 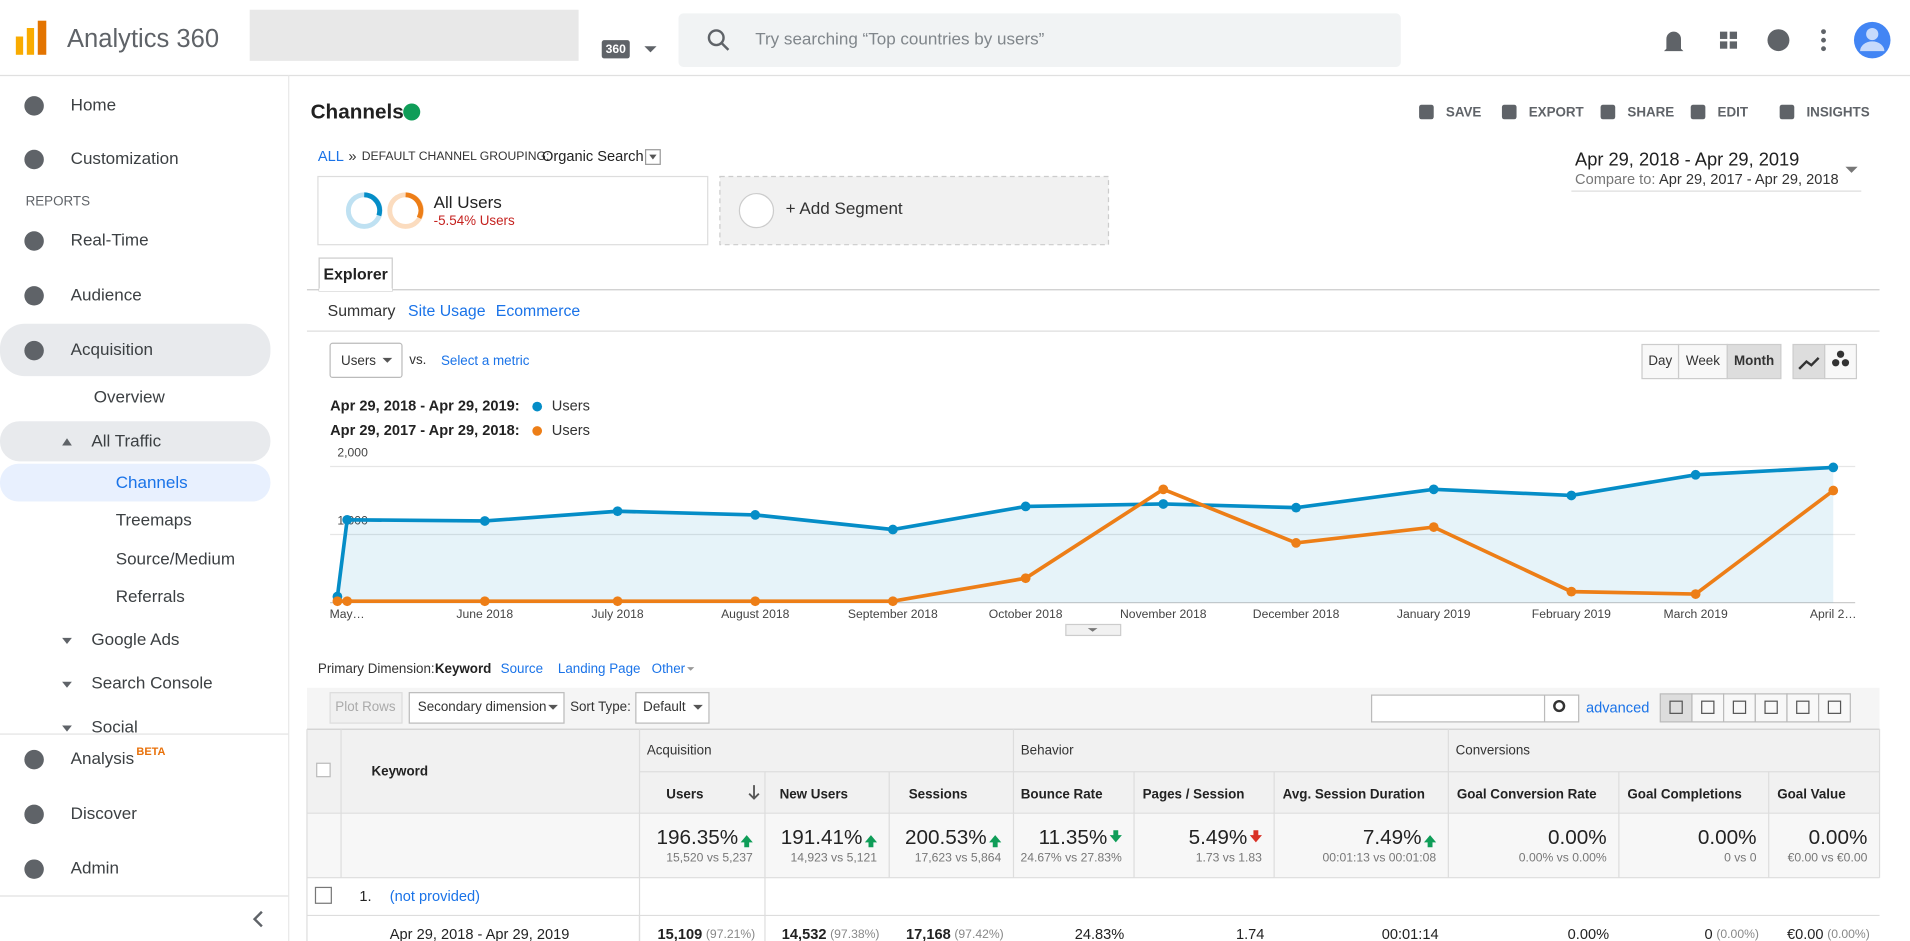 What do you see at coordinates (1811, 793) in the screenshot?
I see `column-header: Goal Value` at bounding box center [1811, 793].